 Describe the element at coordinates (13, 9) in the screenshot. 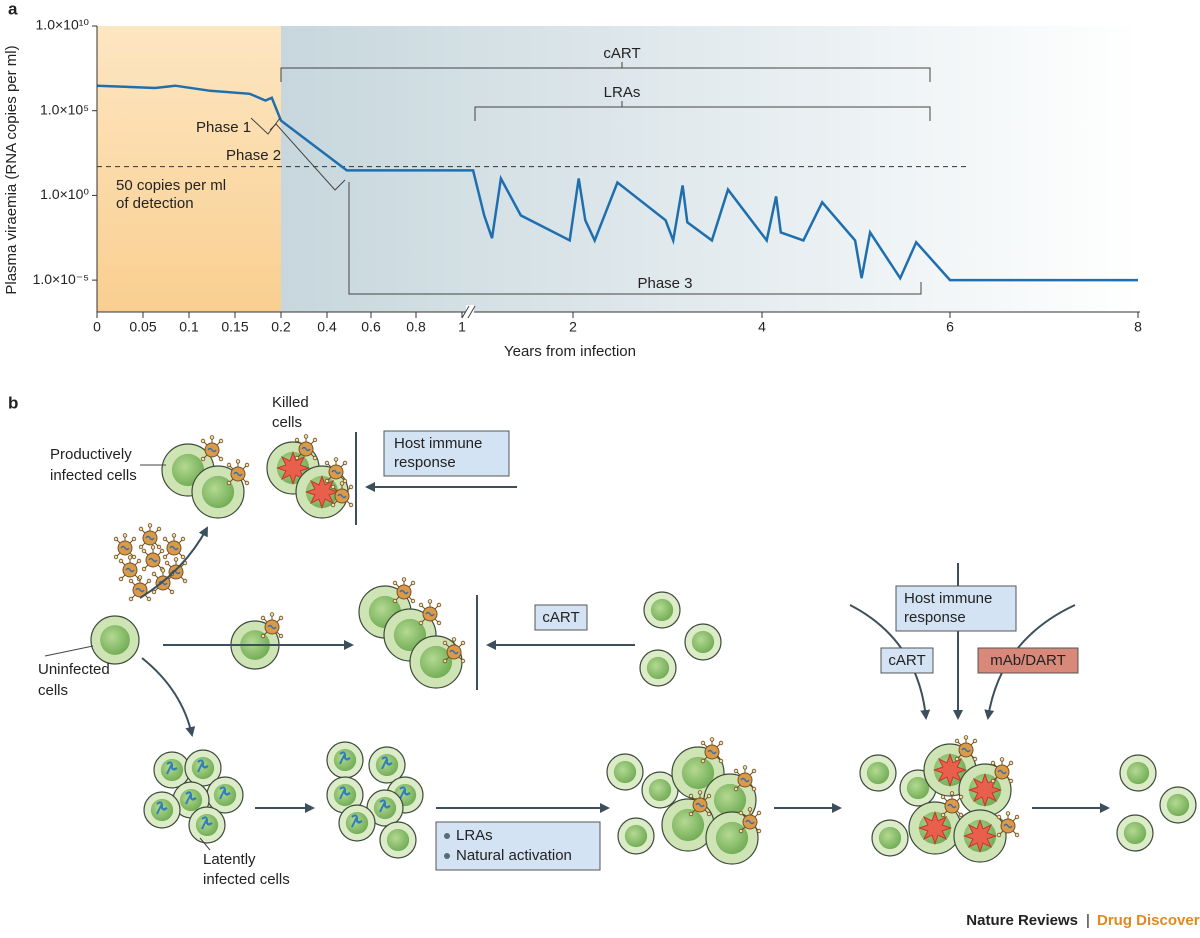

I see `panel-label: a` at that location.